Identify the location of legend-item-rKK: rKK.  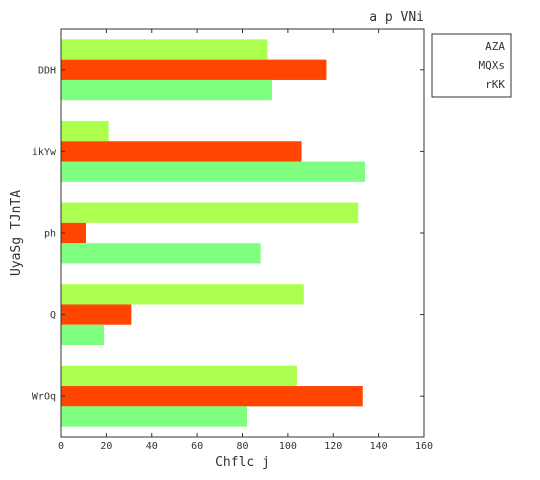
(495, 84).